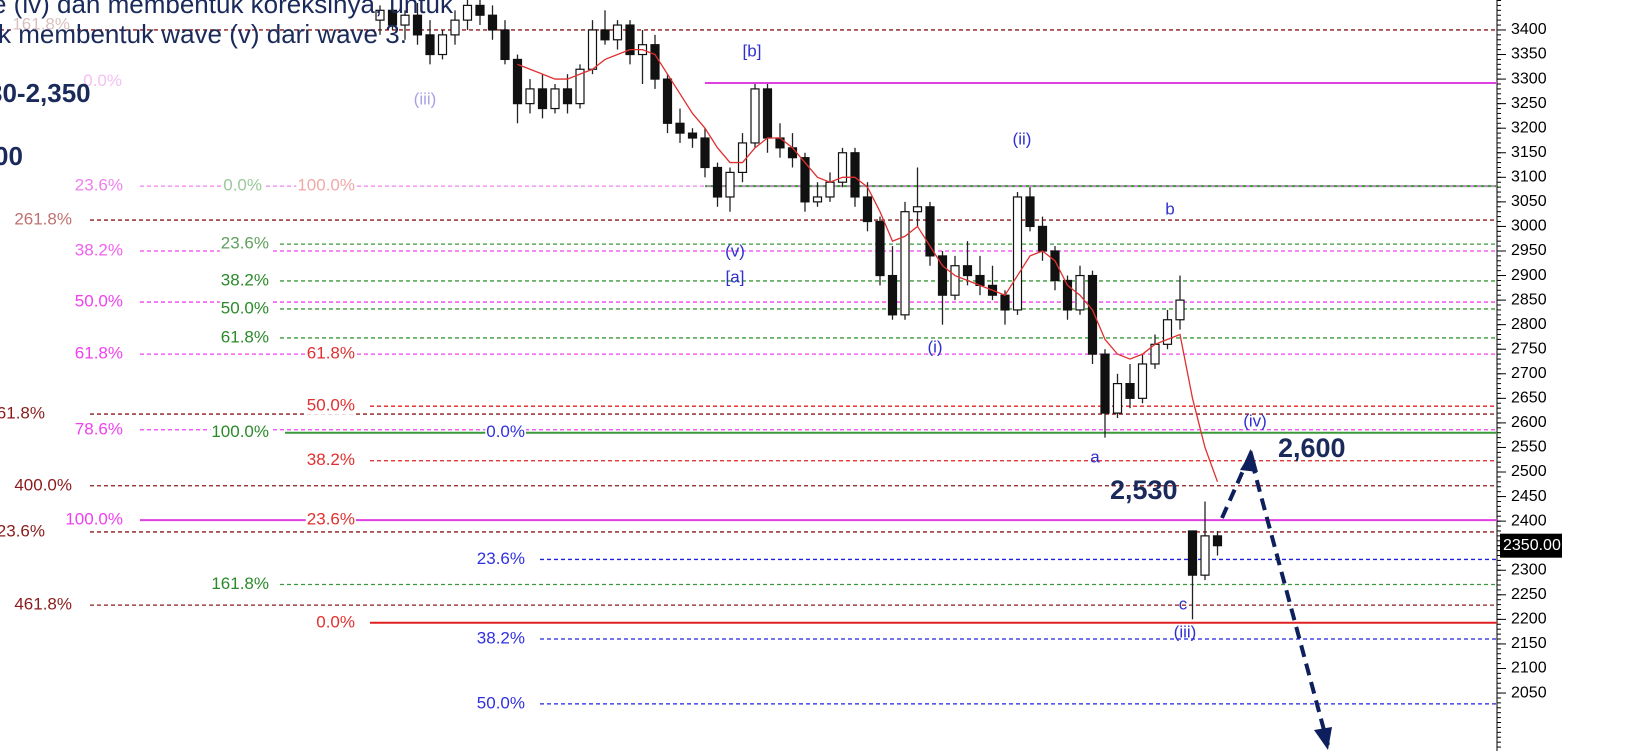 Image resolution: width=1646 pixels, height=751 pixels. Describe the element at coordinates (1529, 496) in the screenshot. I see `y-tick-label: 2450` at that location.